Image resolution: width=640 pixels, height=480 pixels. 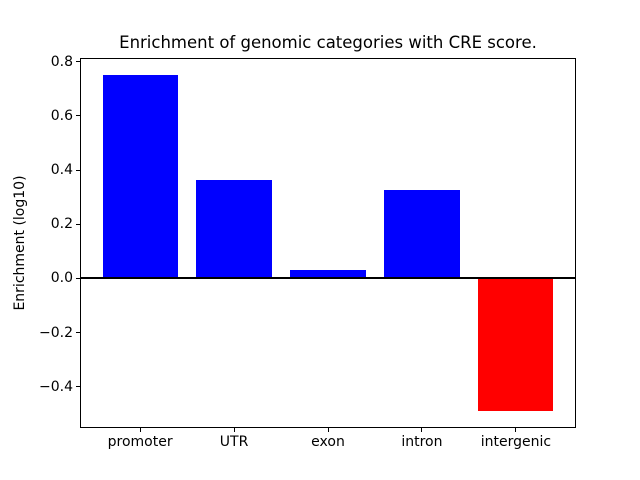 What do you see at coordinates (516, 345) in the screenshot?
I see `bar-intergenic` at bounding box center [516, 345].